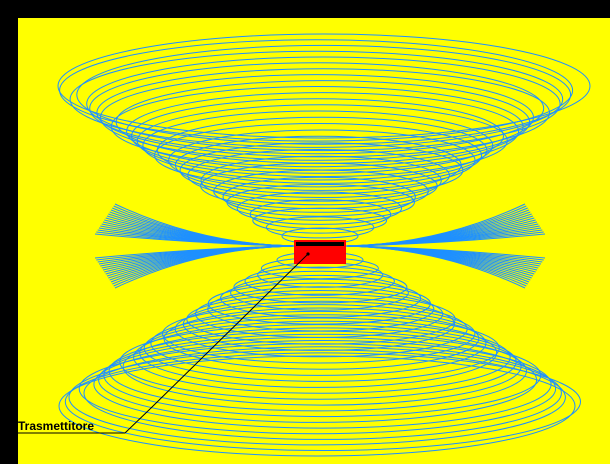 This screenshot has height=464, width=610. What do you see at coordinates (137, 421) in the screenshot?
I see `leader-connector` at bounding box center [137, 421].